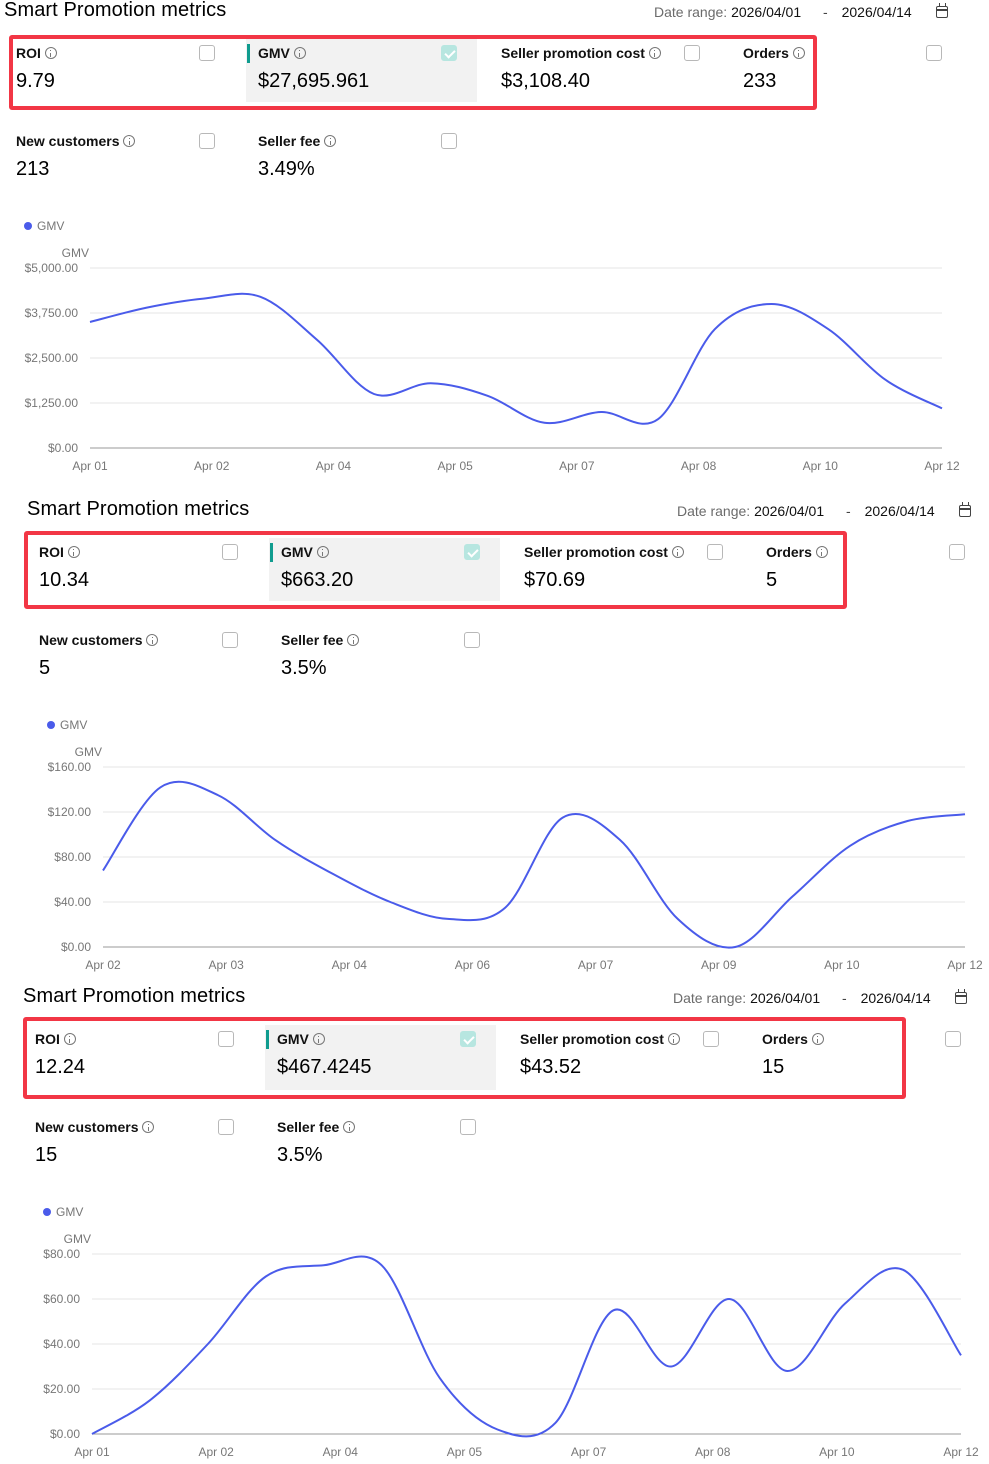 The image size is (989, 1464). What do you see at coordinates (212, 466) in the screenshot?
I see `x-tick-label: Apr 02` at bounding box center [212, 466].